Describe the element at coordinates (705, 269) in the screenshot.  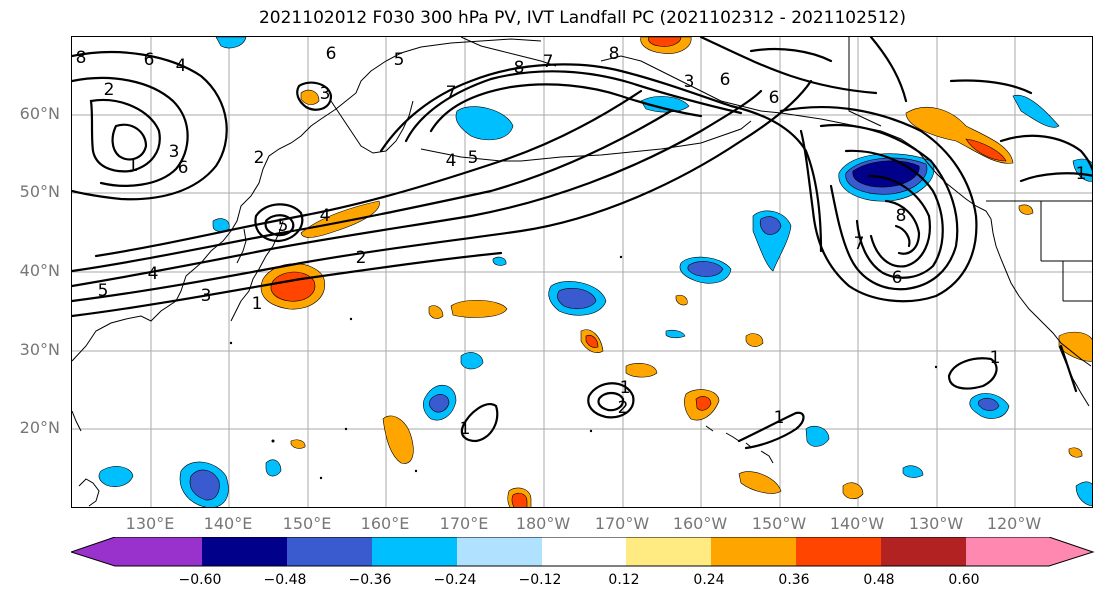
I see `shade-blue-hawaii-west-mid` at that location.